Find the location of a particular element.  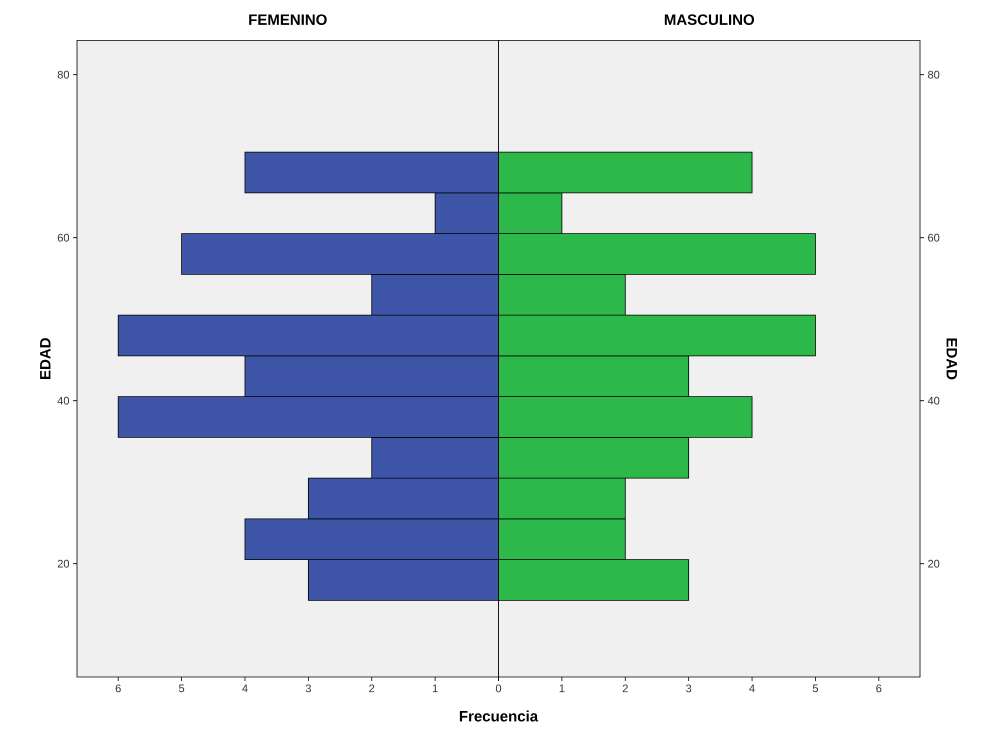

x-axis-title: Frecuencia is located at coordinates (499, 716).